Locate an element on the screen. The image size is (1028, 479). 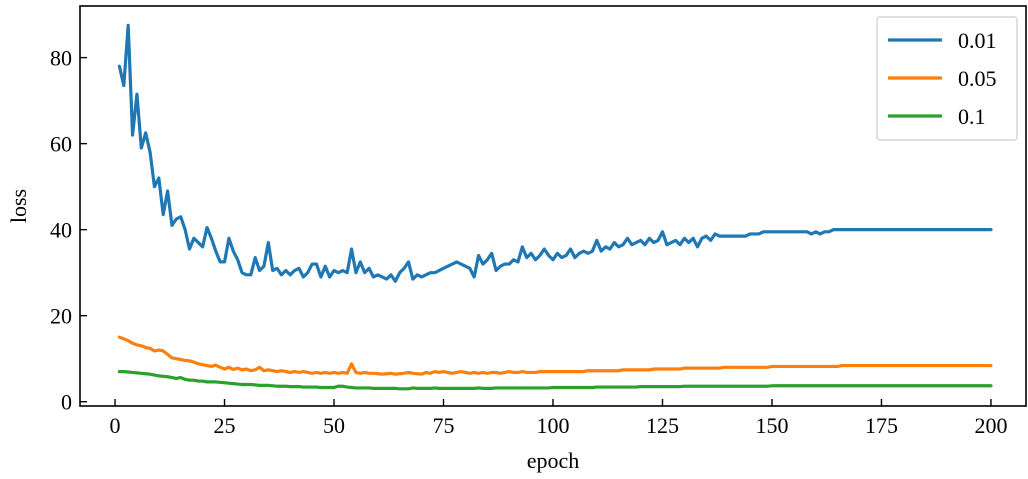
legend-label-0.1: 0.1 is located at coordinates (972, 116).